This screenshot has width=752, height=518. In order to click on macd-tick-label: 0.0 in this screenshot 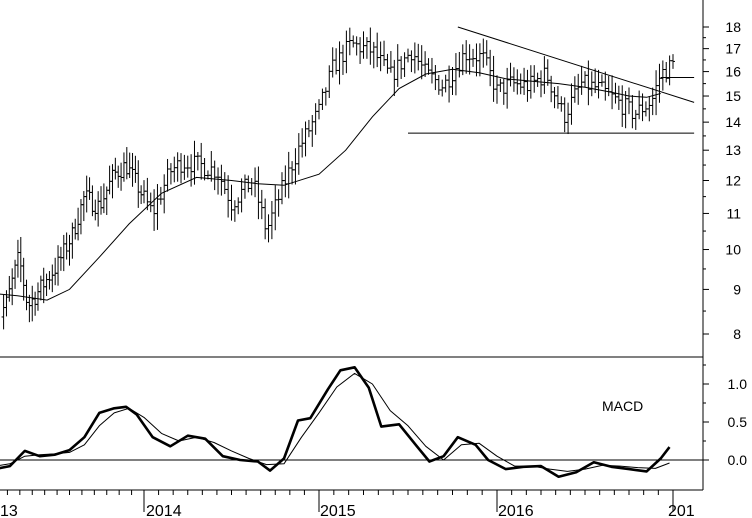, I will do `click(738, 460)`.